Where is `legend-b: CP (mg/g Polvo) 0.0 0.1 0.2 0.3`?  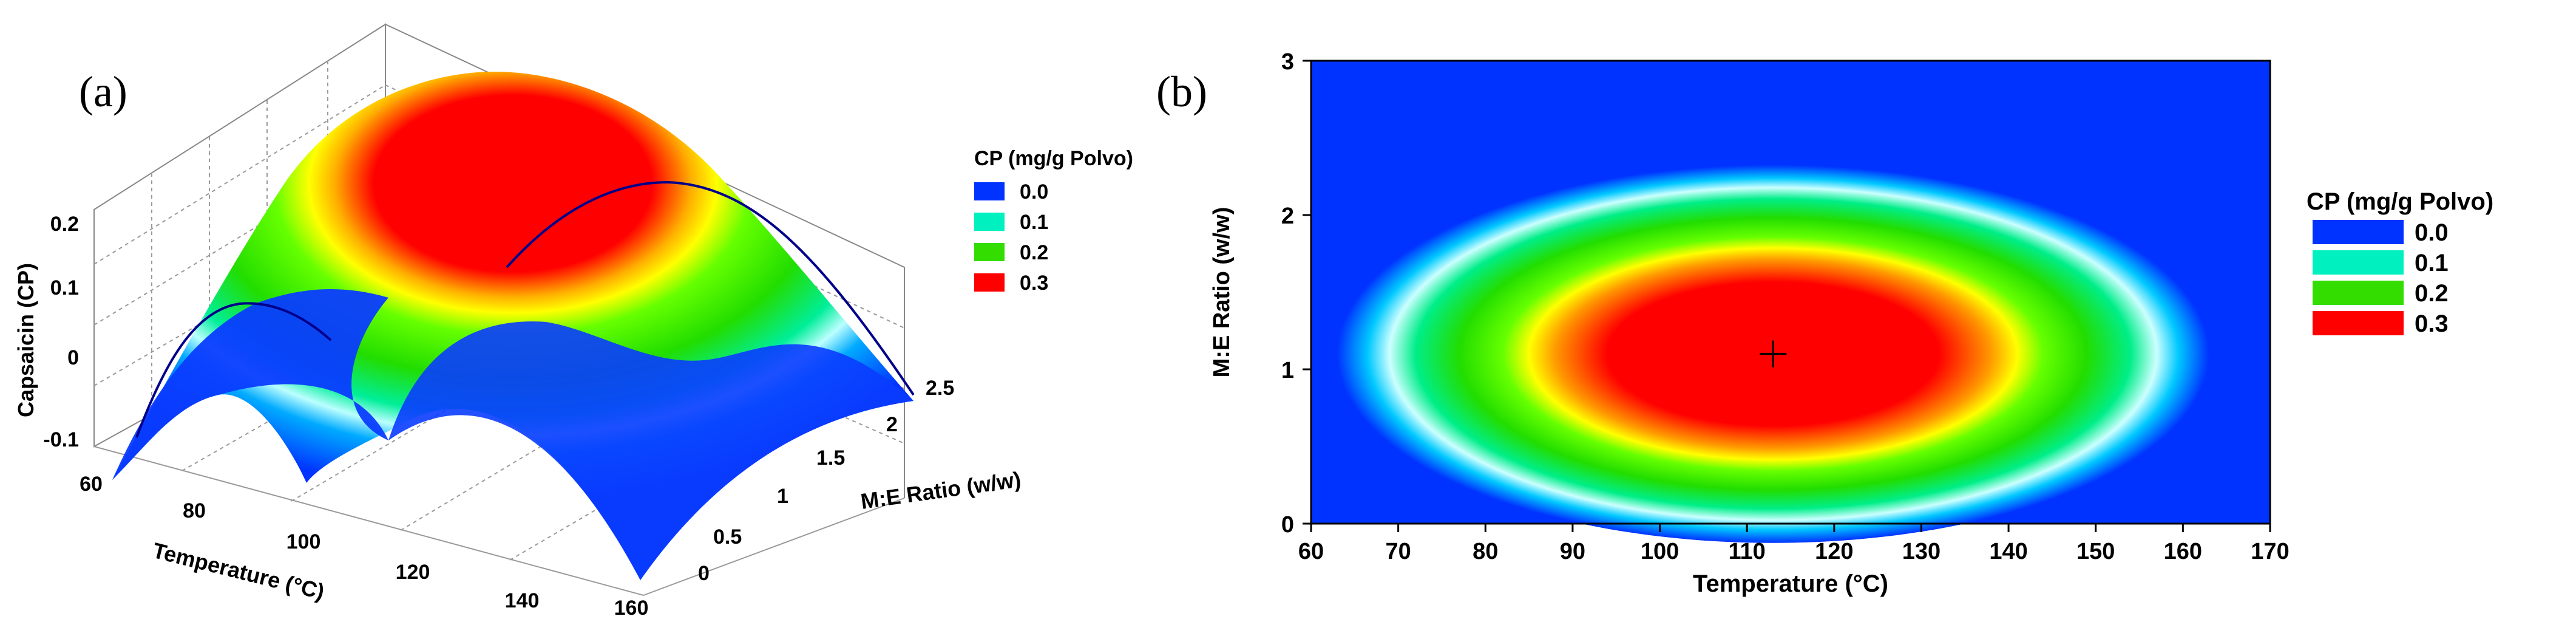
legend-b: CP (mg/g Polvo) 0.0 0.1 0.2 0.3 is located at coordinates (2400, 262).